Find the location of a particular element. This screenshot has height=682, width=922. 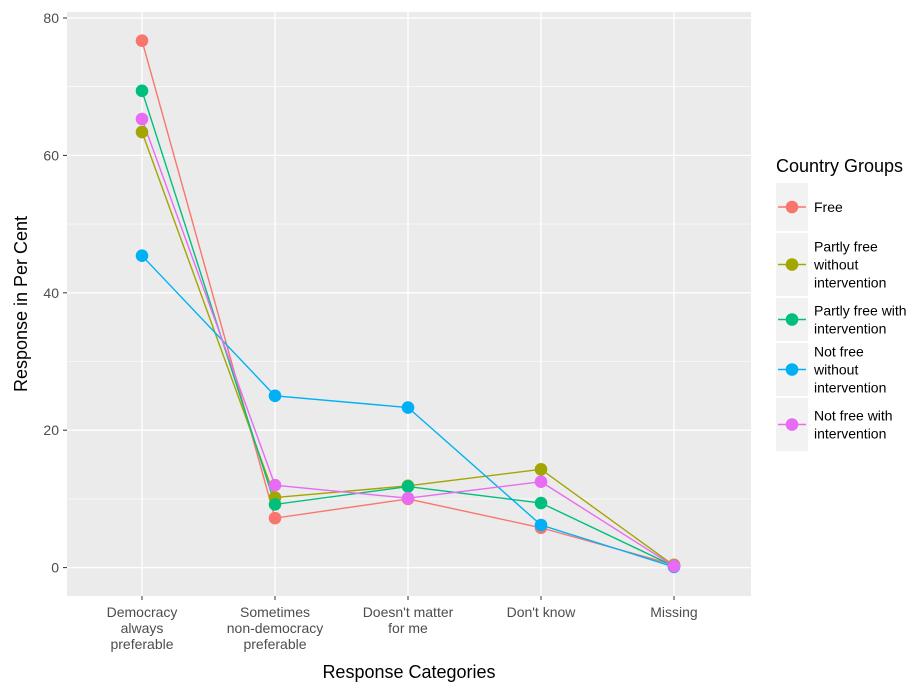

y-tick-label: 40 is located at coordinates (51, 293).